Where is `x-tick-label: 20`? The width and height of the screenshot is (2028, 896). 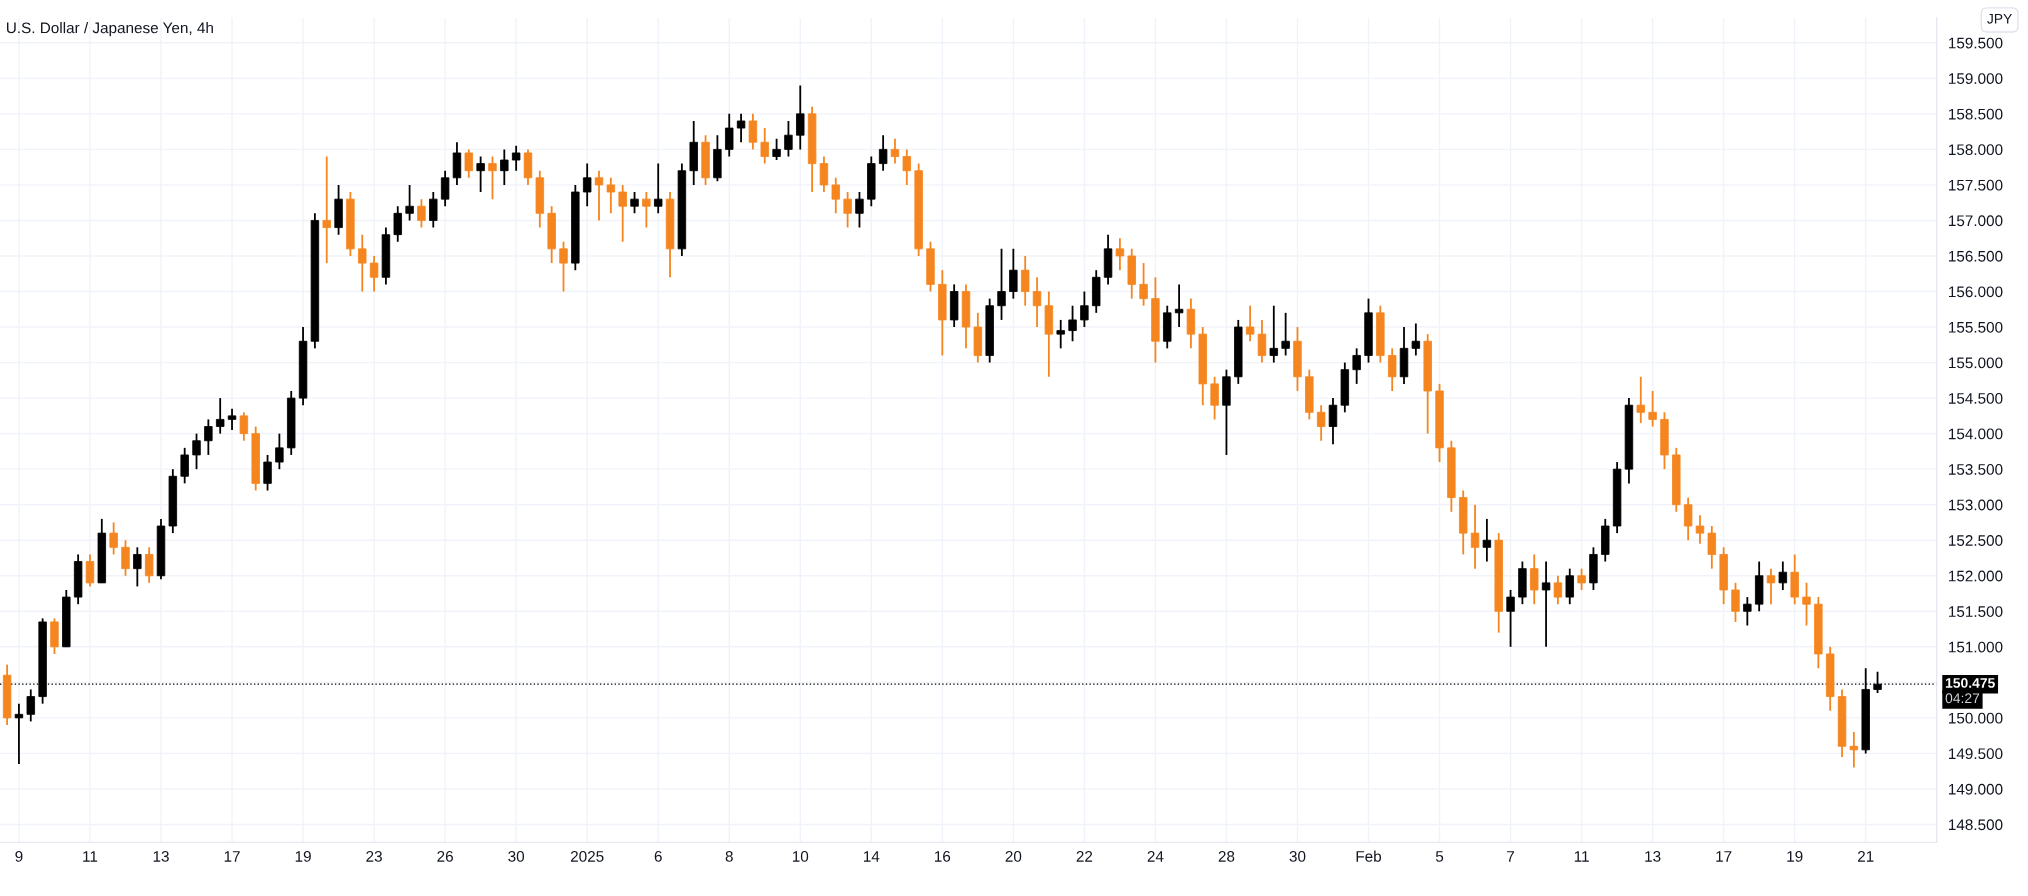 x-tick-label: 20 is located at coordinates (1013, 856).